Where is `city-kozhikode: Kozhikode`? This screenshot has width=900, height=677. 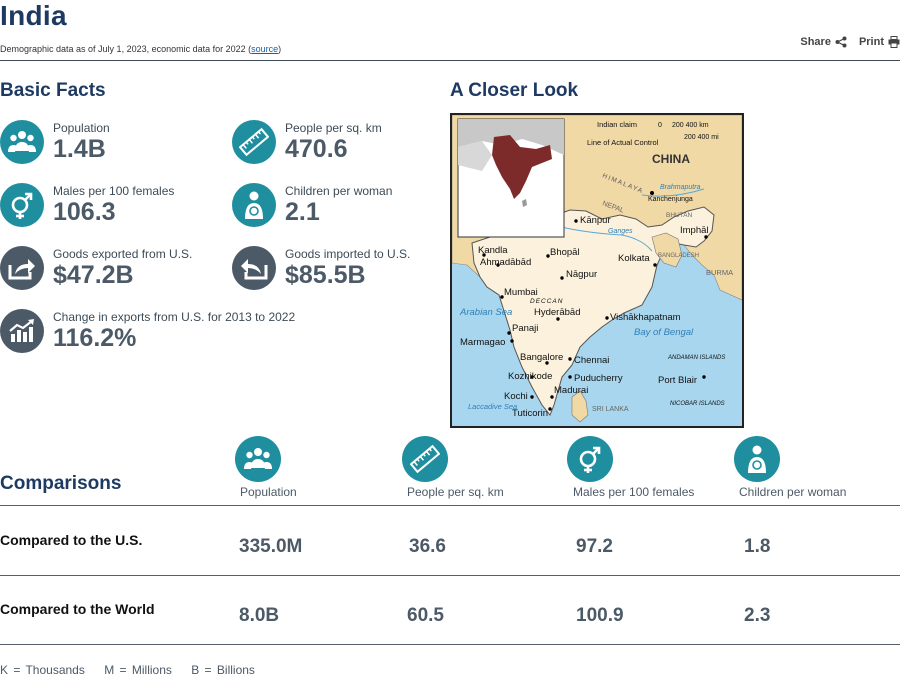 city-kozhikode: Kozhikode is located at coordinates (530, 376).